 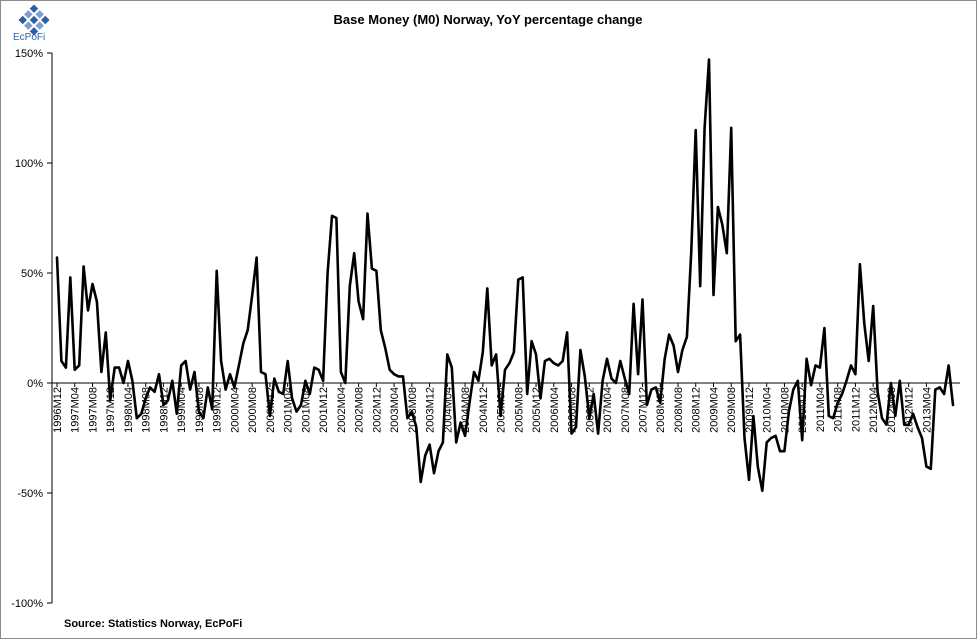 What do you see at coordinates (910, 410) in the screenshot?
I see `x-tick-label: 2012M12` at bounding box center [910, 410].